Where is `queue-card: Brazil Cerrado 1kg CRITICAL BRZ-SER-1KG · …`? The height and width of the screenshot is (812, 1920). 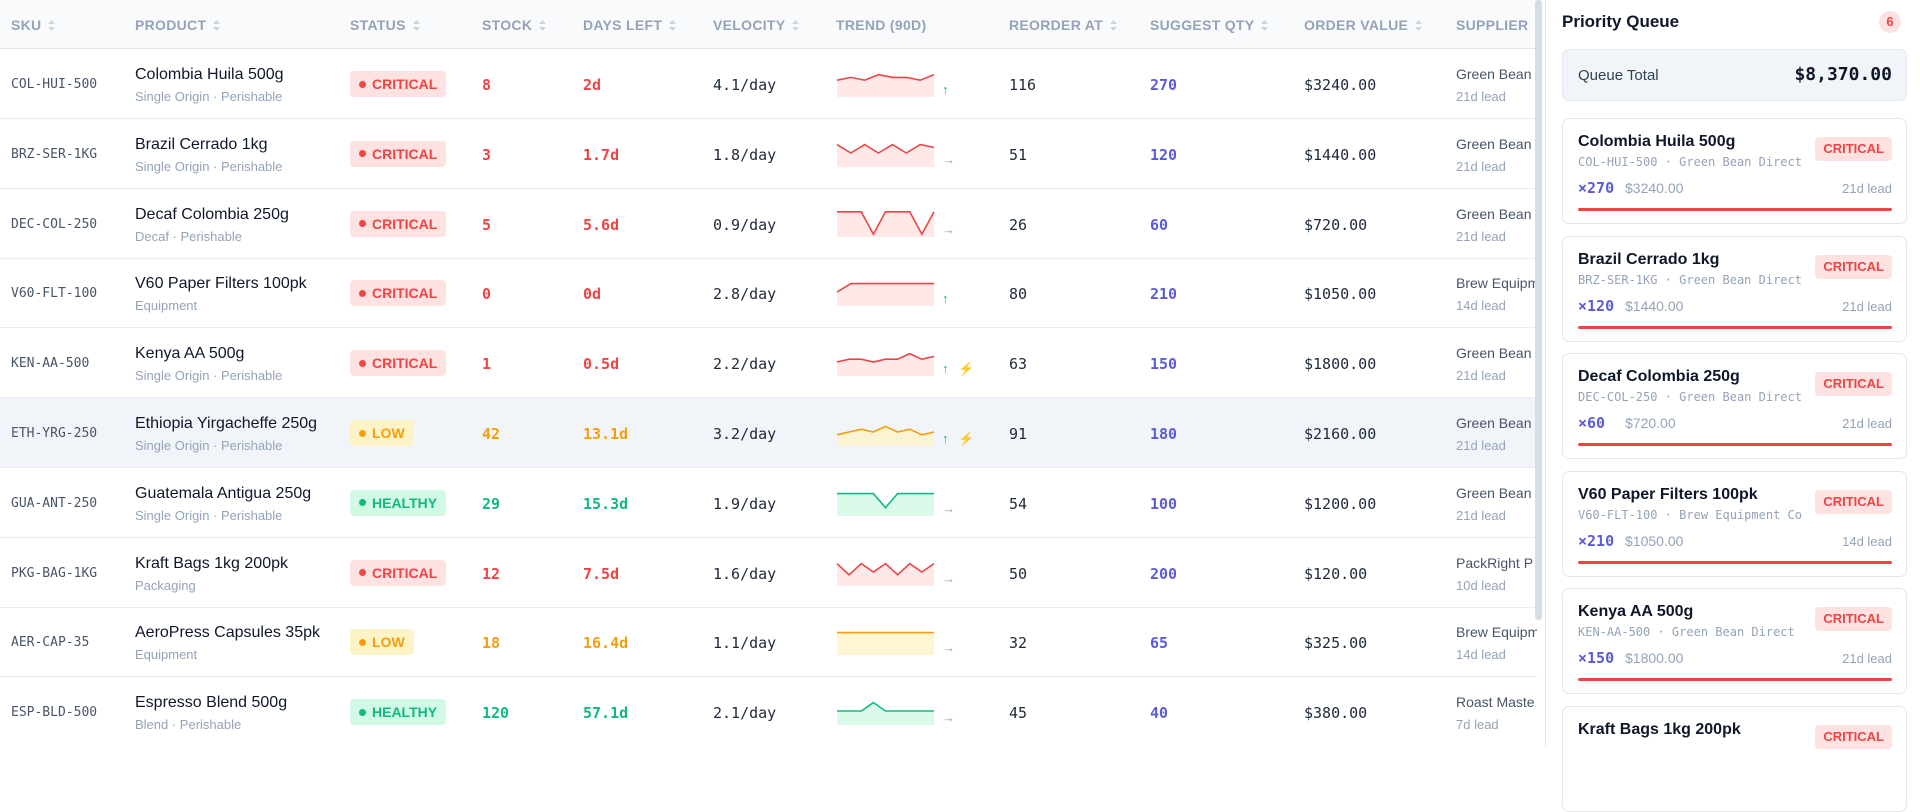
queue-card: Brazil Cerrado 1kg CRITICAL BRZ-SER-1KG · … is located at coordinates (1734, 288).